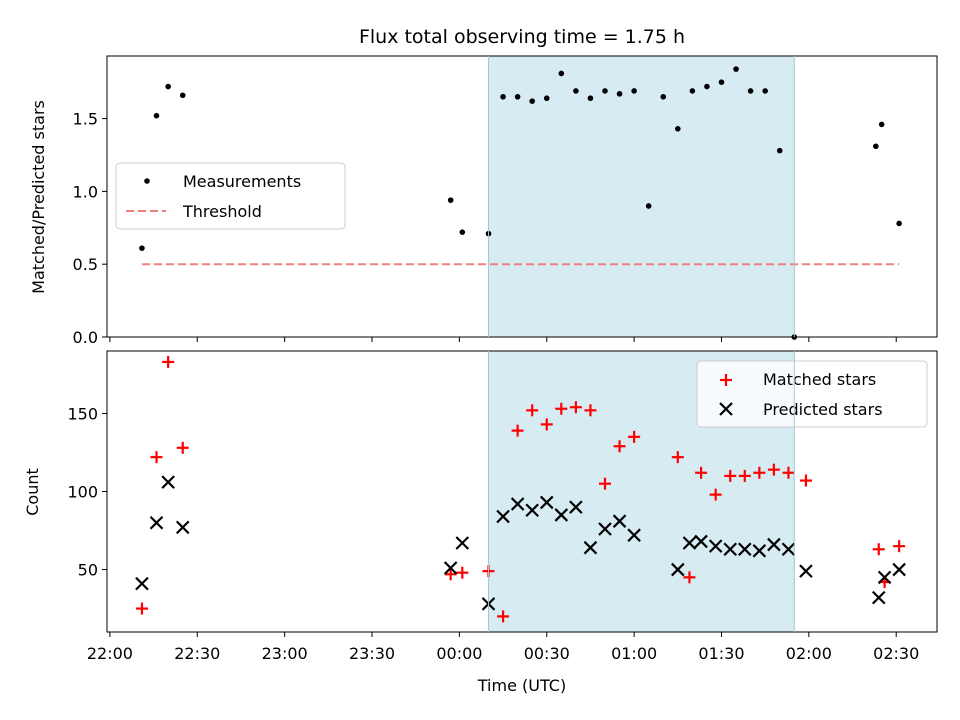  I want to click on bottom-x-axis-label: Time (UTC), so click(521, 685).